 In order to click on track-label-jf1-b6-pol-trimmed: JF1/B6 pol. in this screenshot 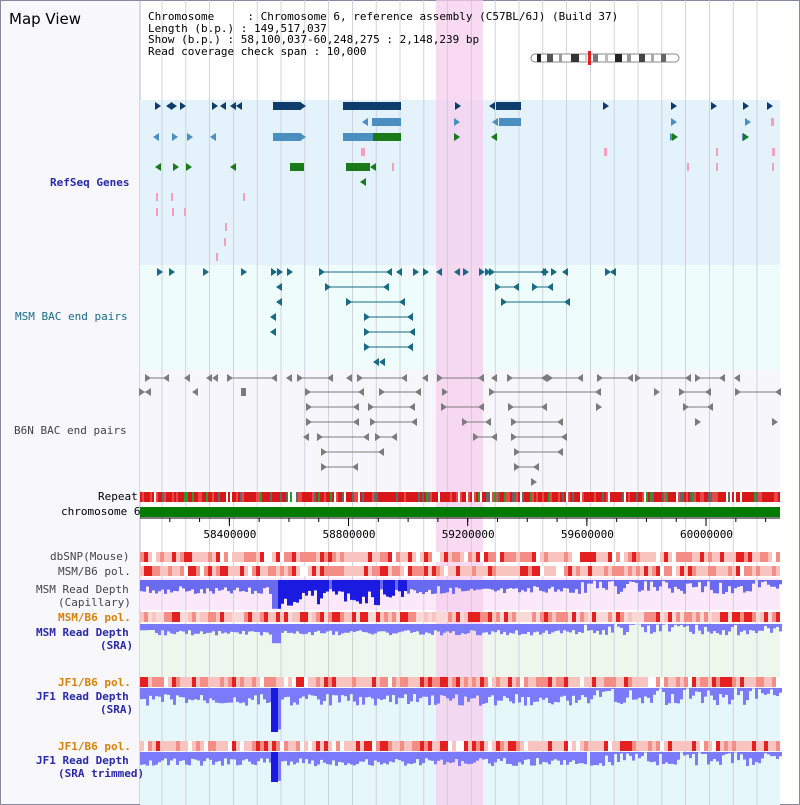, I will do `click(94, 746)`.